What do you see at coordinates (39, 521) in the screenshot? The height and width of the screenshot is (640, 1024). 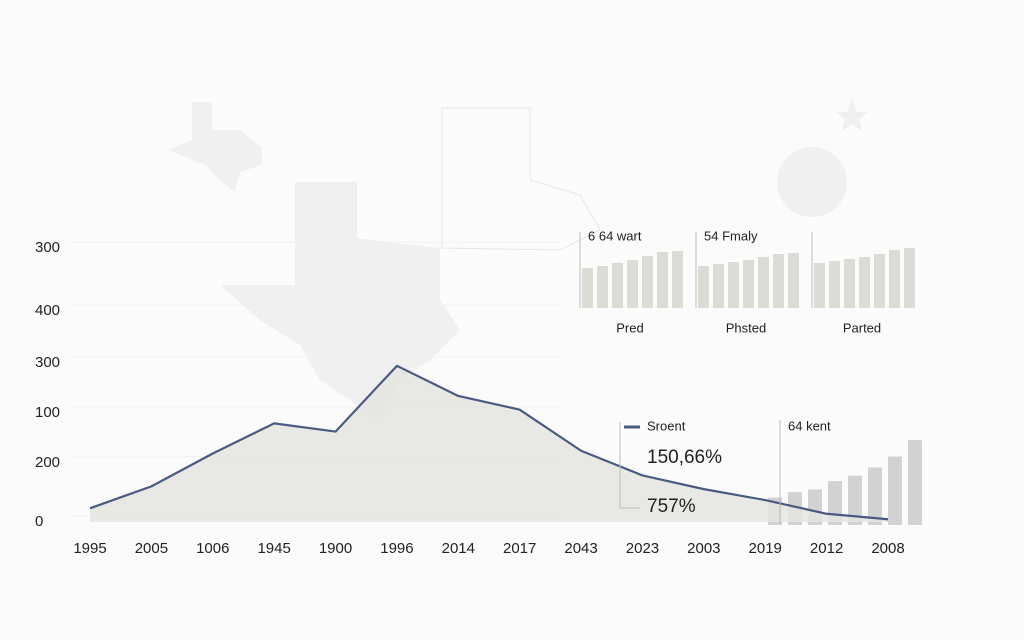 I see `y-tick-label: 0` at bounding box center [39, 521].